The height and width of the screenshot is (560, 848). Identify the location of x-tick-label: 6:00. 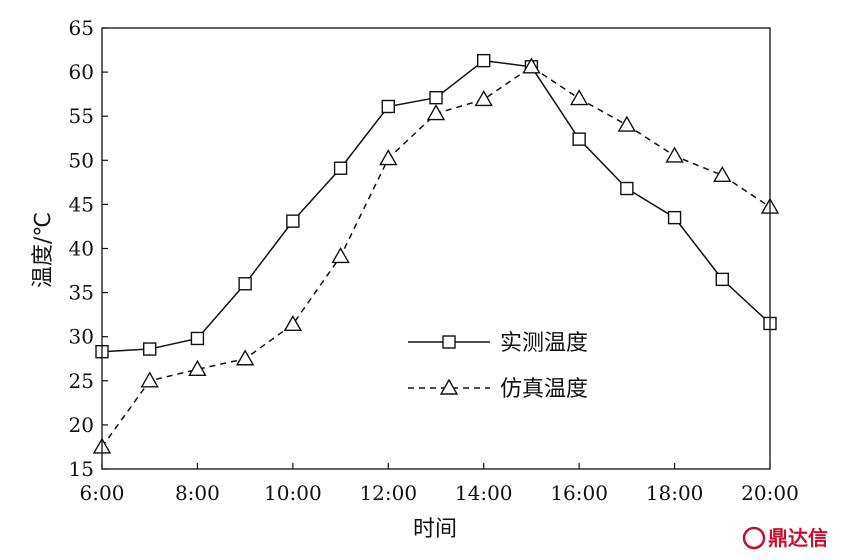
(102, 493).